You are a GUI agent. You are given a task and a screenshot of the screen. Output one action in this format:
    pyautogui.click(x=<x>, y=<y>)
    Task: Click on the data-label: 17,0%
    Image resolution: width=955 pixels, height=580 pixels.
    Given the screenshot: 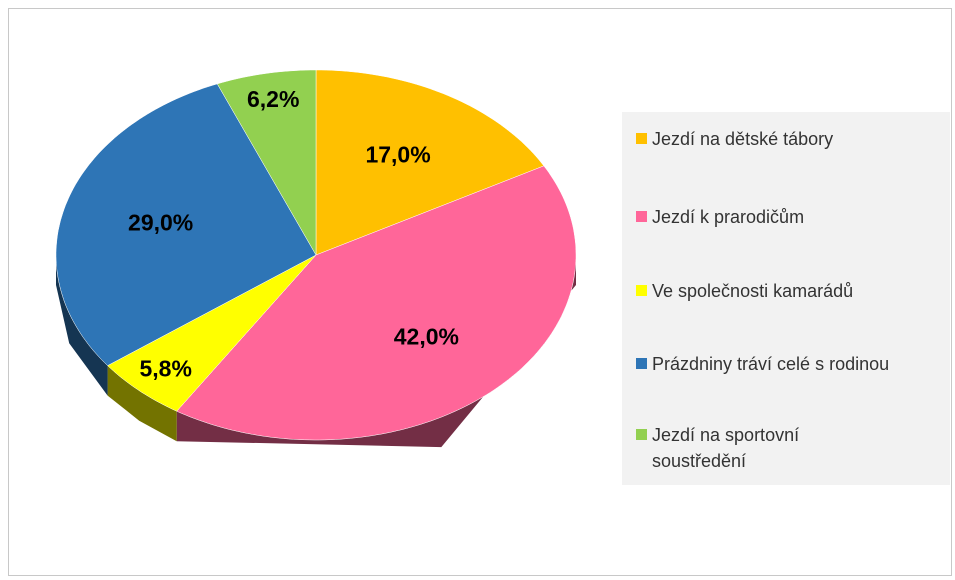 What is the action you would take?
    pyautogui.click(x=397, y=154)
    